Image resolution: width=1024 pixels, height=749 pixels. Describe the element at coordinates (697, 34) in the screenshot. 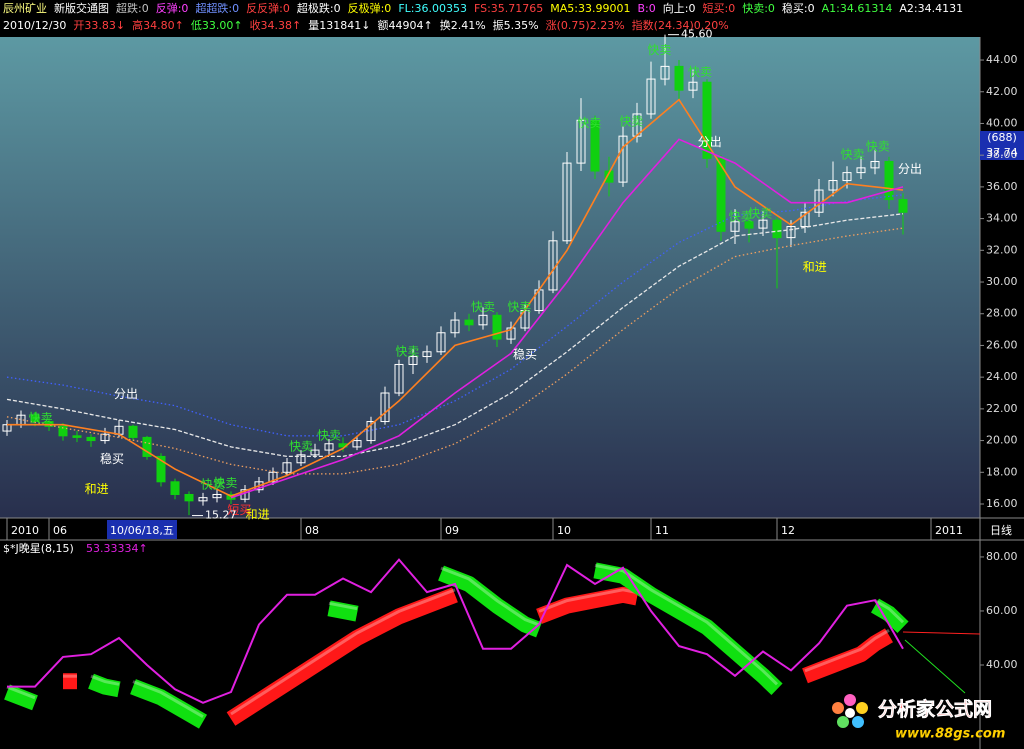

I see `extreme-label: 45.60` at that location.